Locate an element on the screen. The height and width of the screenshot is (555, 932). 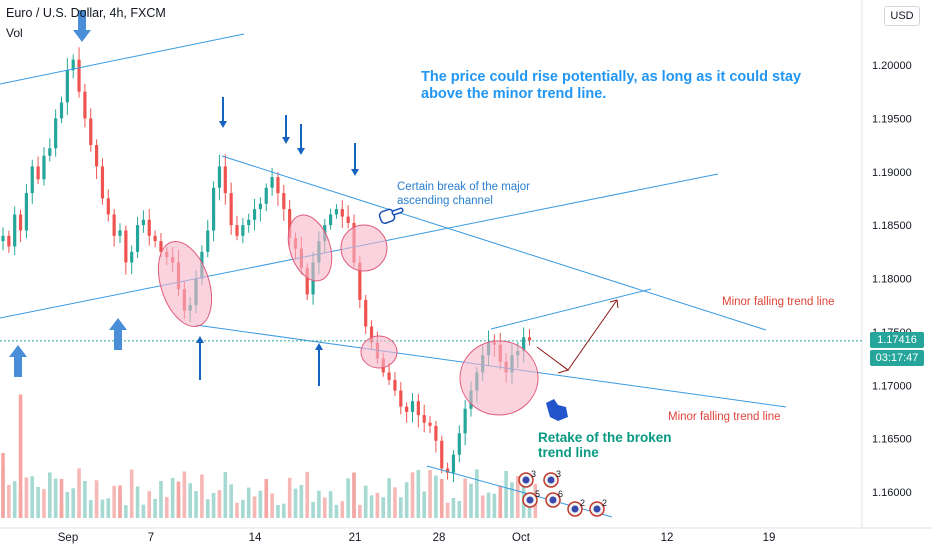
y-tick-label: 1.18500 is located at coordinates (892, 226).